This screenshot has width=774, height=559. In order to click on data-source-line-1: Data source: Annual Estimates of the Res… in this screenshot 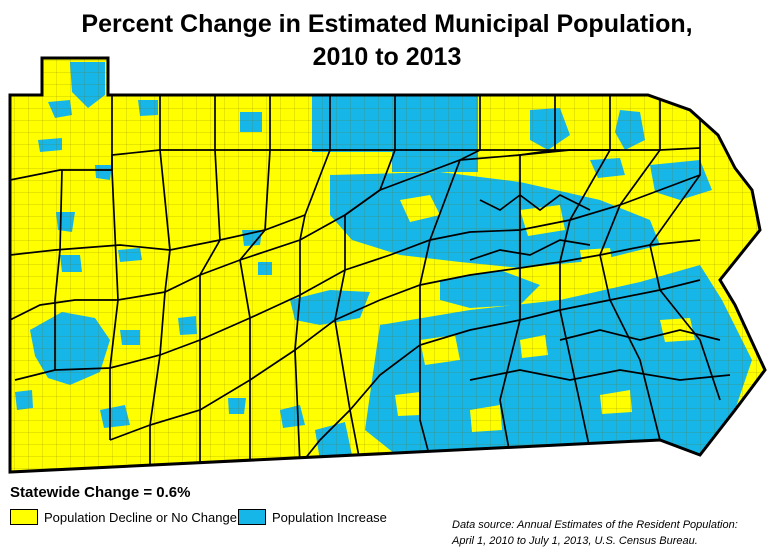, I will do `click(595, 525)`.